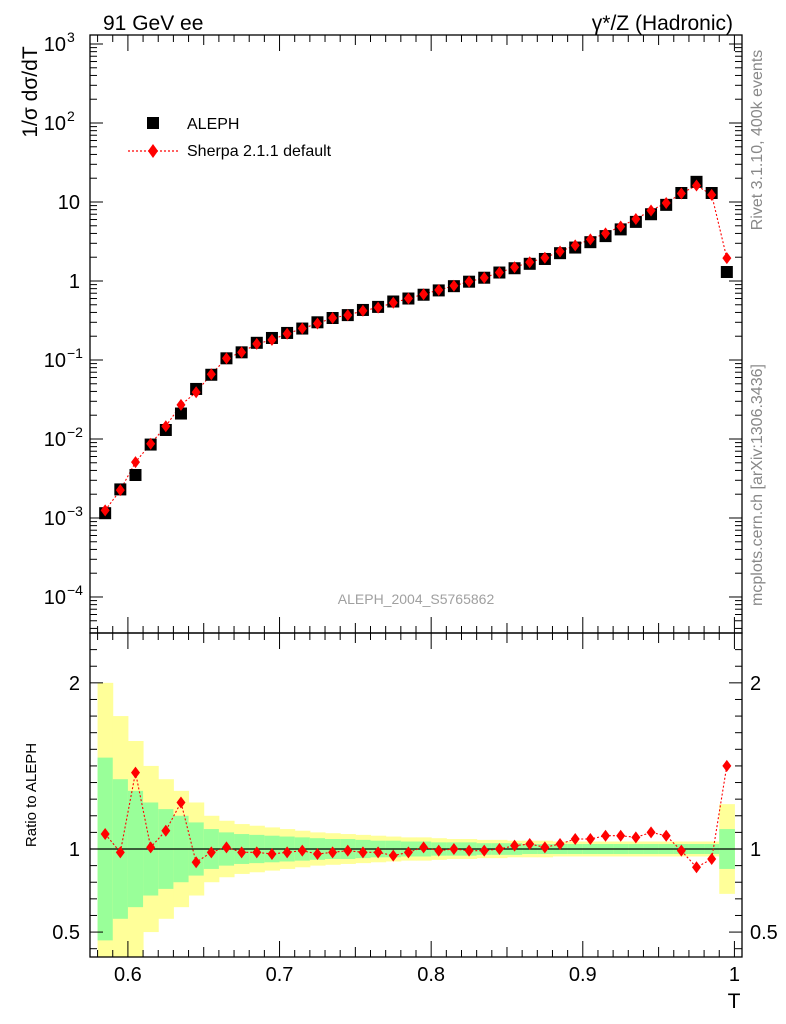 This screenshot has width=786, height=1024. What do you see at coordinates (74, 850) in the screenshot?
I see `ratio-y-tick-label: 1` at bounding box center [74, 850].